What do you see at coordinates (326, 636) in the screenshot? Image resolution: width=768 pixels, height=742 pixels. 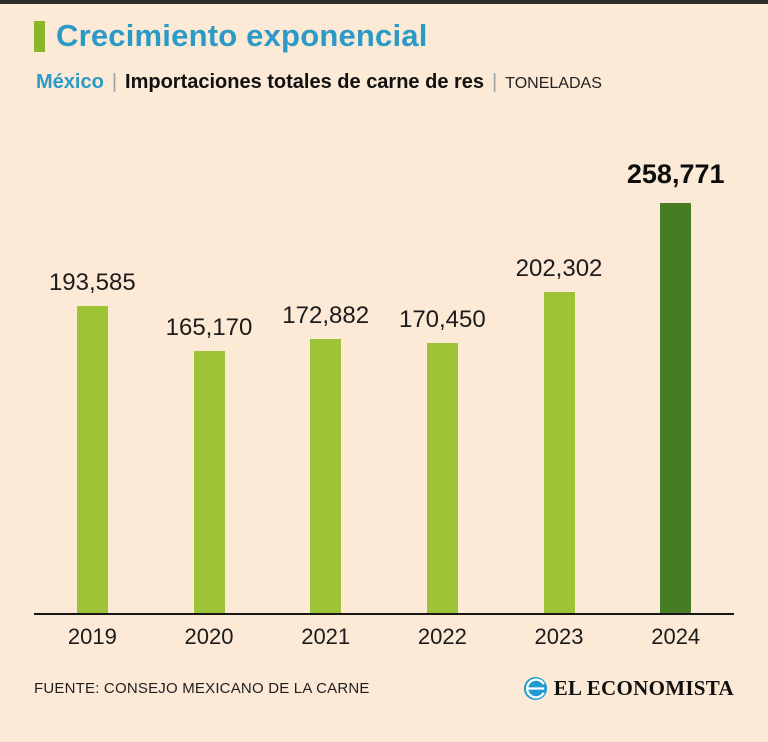 I see `x-tick-2021: 2021` at bounding box center [326, 636].